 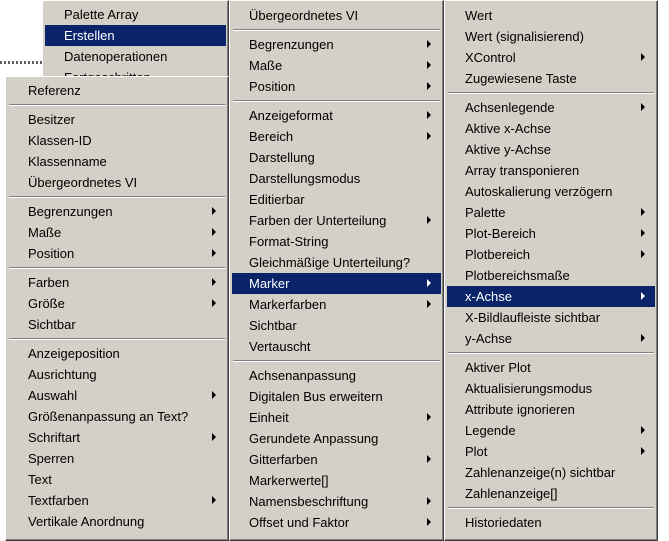 I want to click on menu-item: Historiedaten, so click(x=551, y=522).